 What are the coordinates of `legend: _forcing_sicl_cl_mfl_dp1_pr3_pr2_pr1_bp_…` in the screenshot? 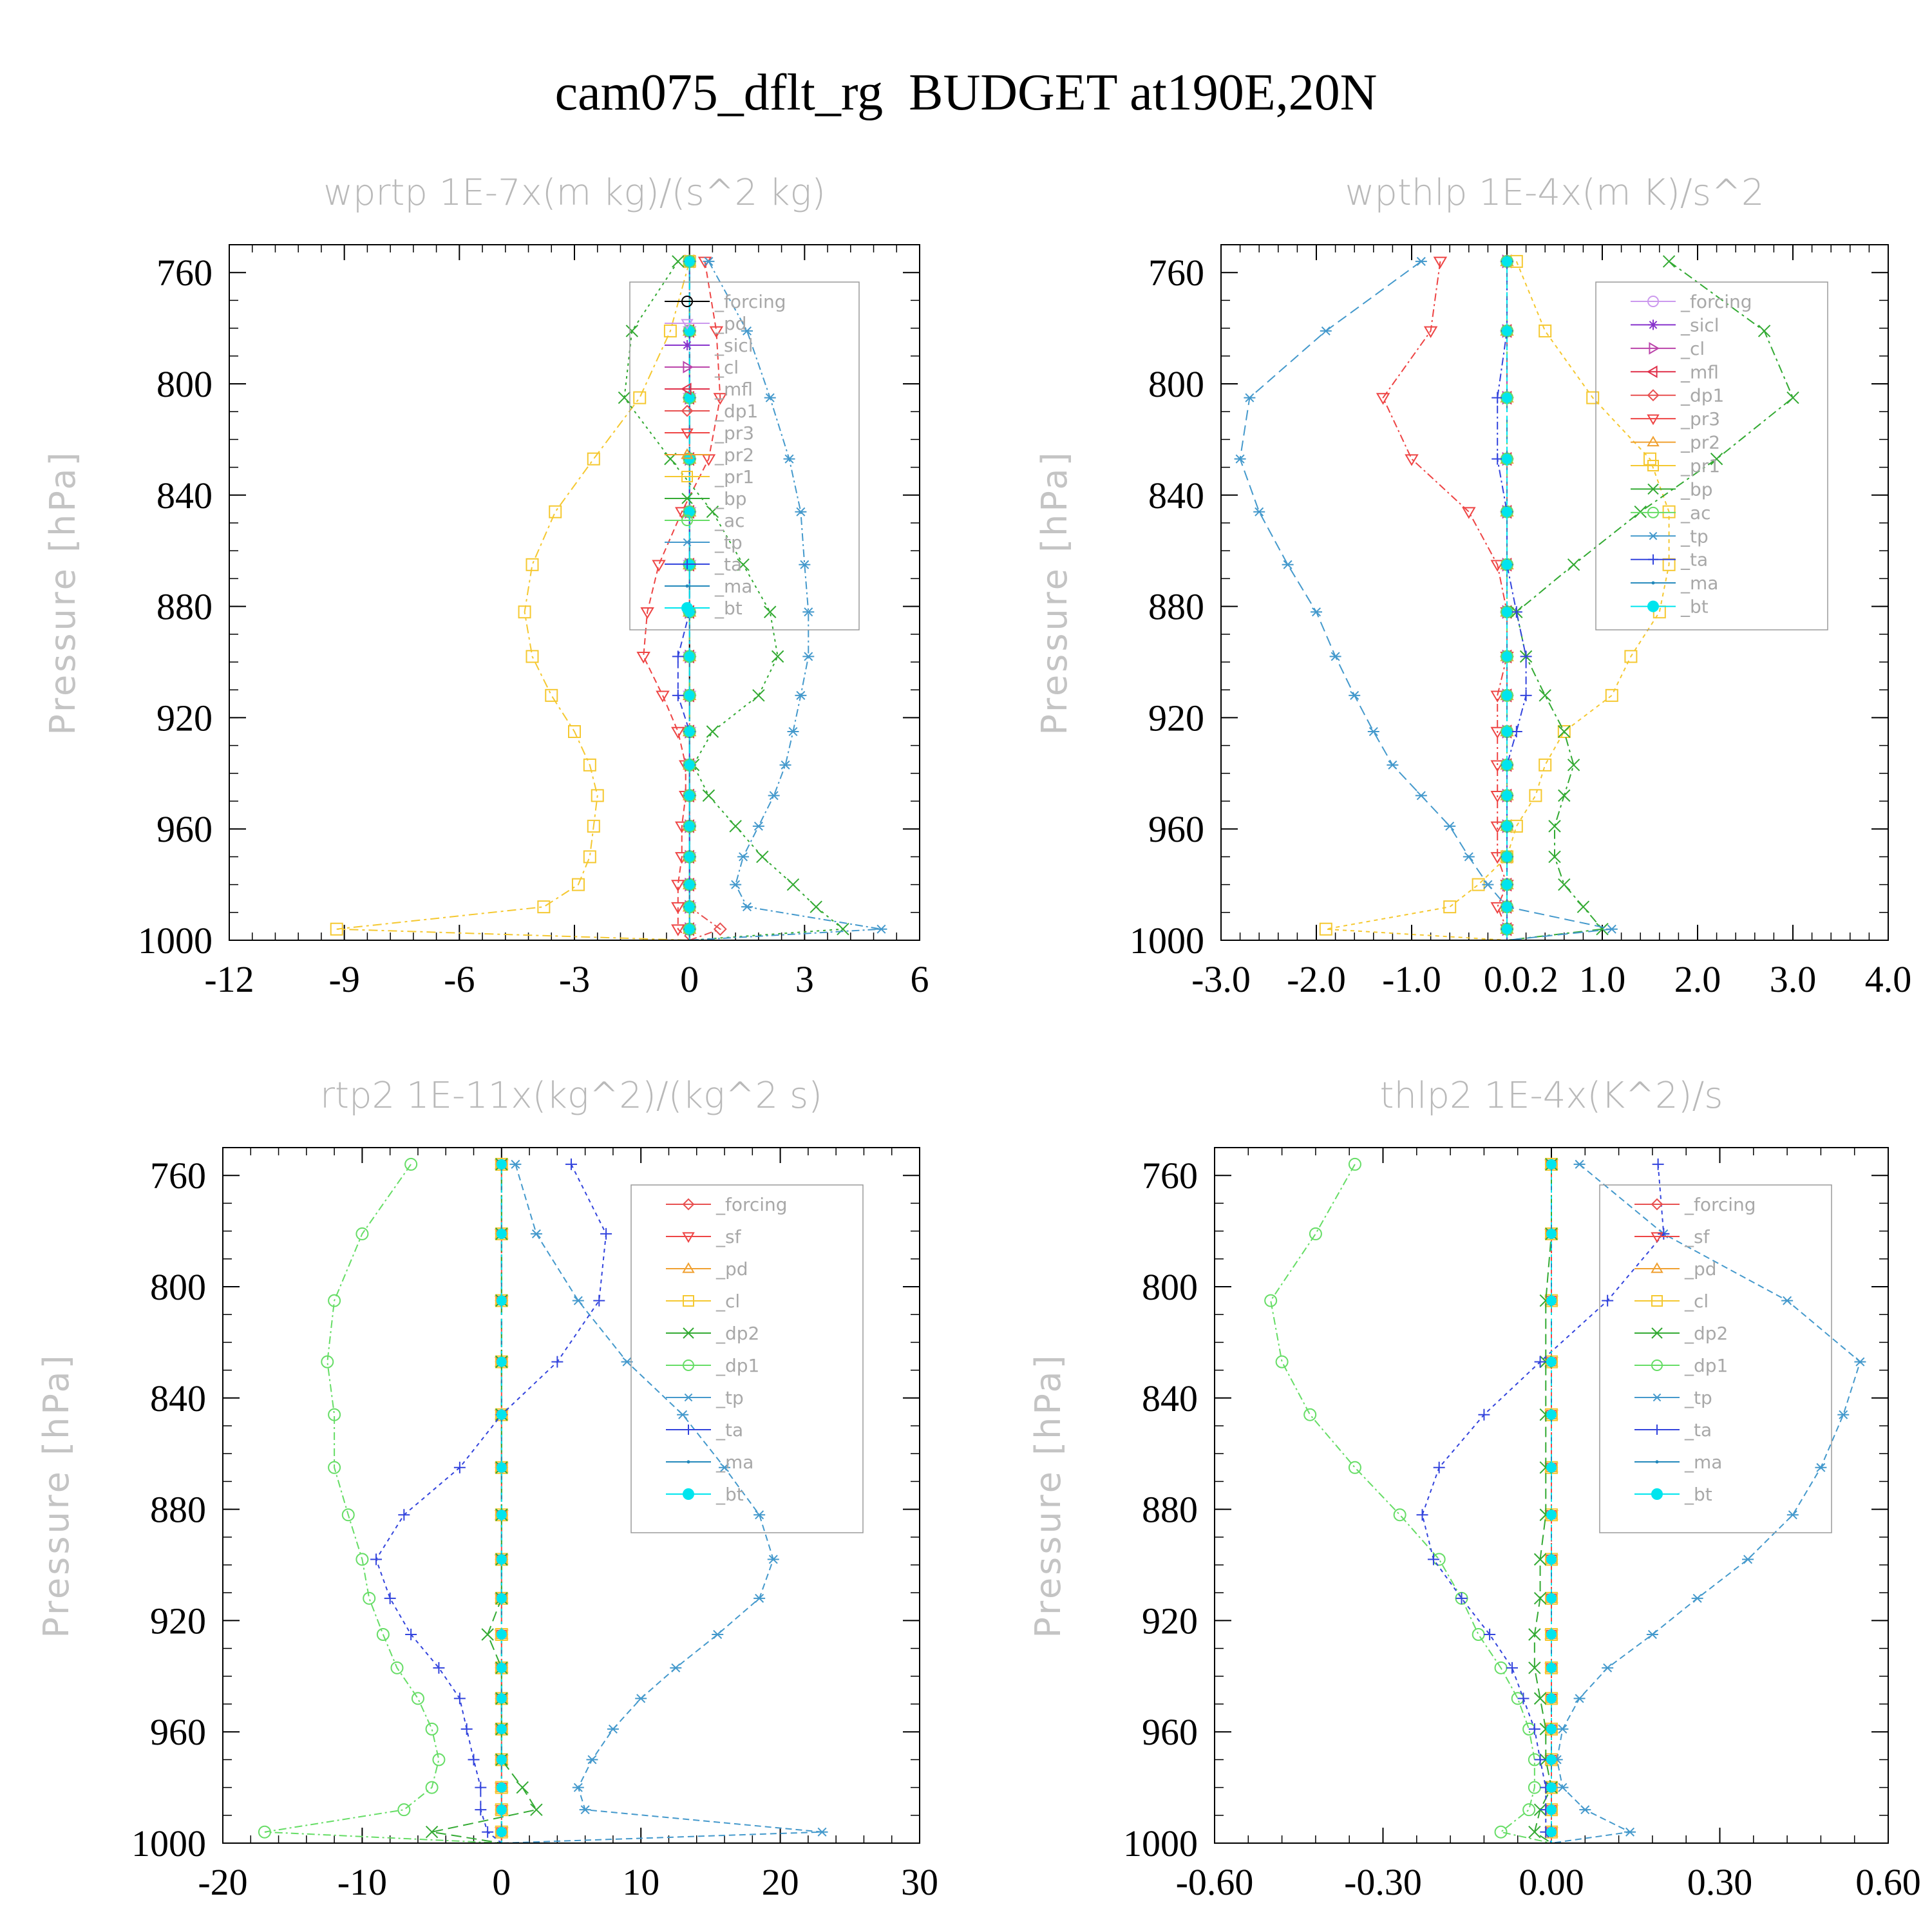 It's located at (1711, 455).